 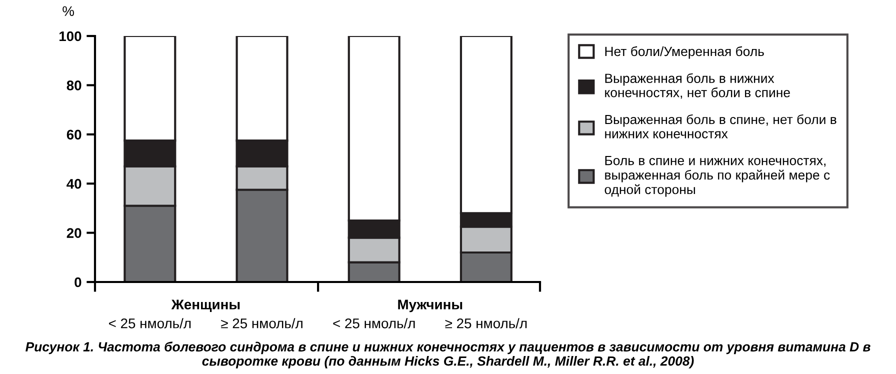 I want to click on legend-label: Боль в спине и нижних конечностях, выраженная боль по крайней мере с одной стороны, so click(x=717, y=176).